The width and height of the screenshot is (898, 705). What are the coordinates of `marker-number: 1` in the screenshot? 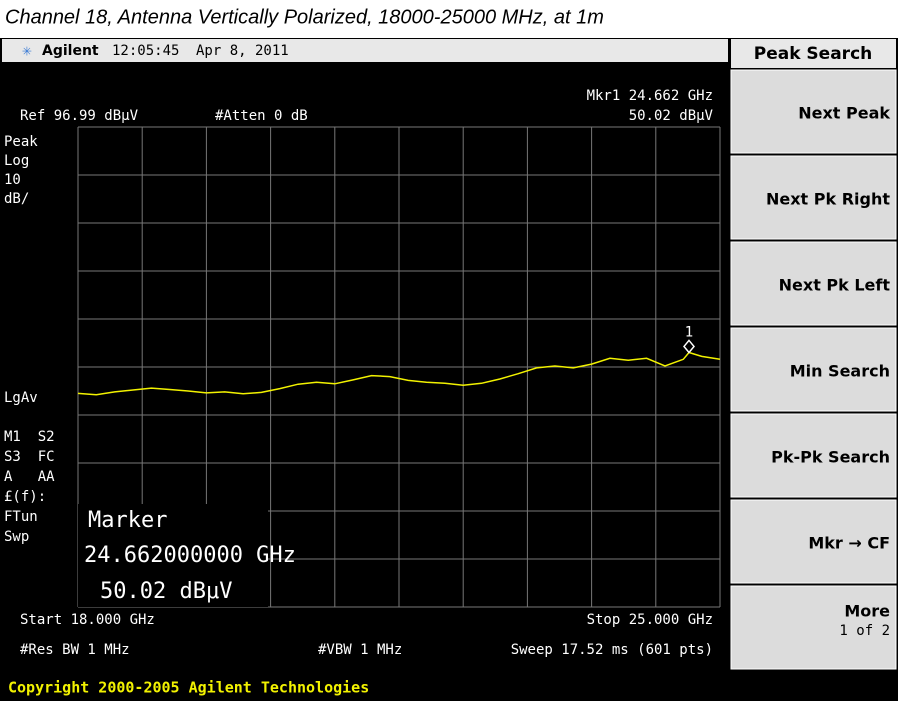 It's located at (689, 332).